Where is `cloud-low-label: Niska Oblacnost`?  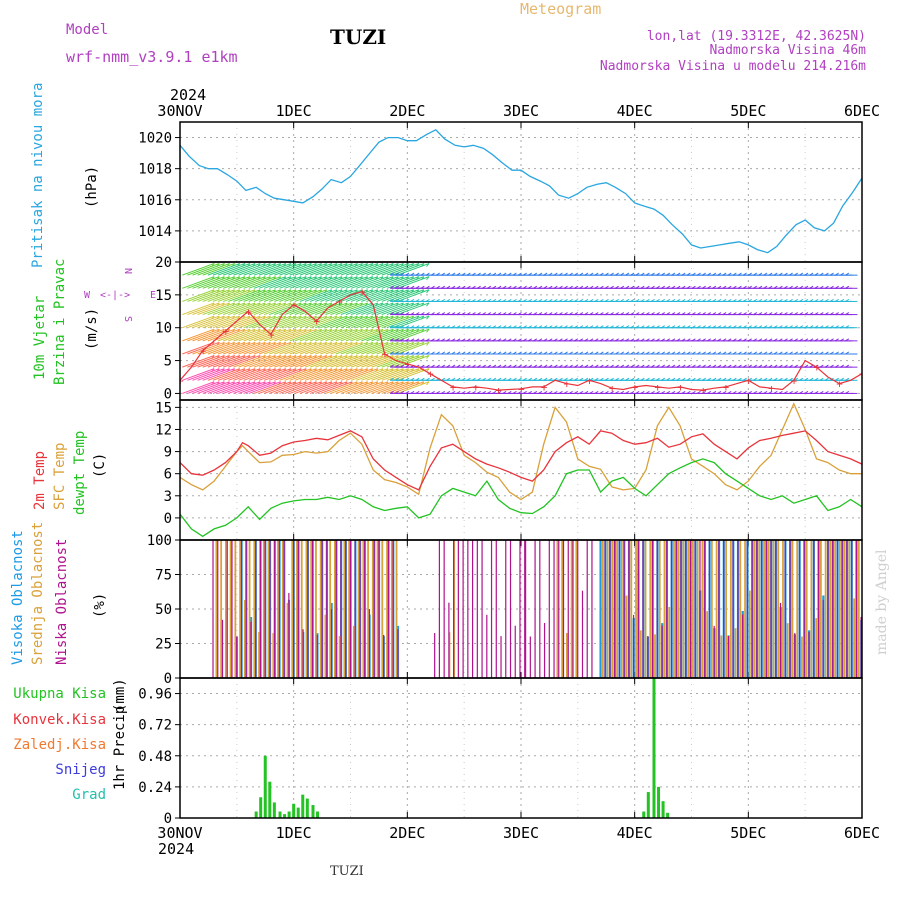
cloud-low-label: Niska Oblacnost is located at coordinates (62, 602).